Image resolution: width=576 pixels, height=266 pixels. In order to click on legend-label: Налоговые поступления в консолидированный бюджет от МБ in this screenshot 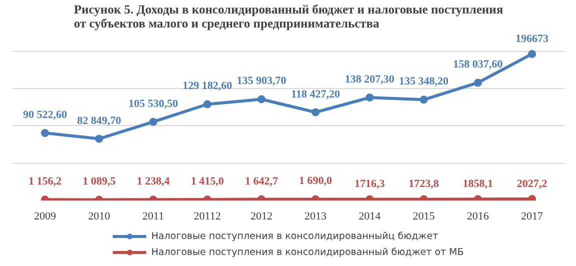, I will do `click(307, 252)`.